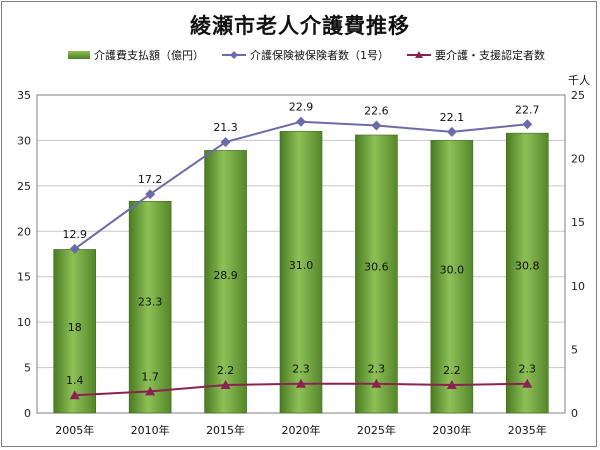 This screenshot has width=600, height=450. I want to click on x-tick-label: 2015年, so click(225, 430).